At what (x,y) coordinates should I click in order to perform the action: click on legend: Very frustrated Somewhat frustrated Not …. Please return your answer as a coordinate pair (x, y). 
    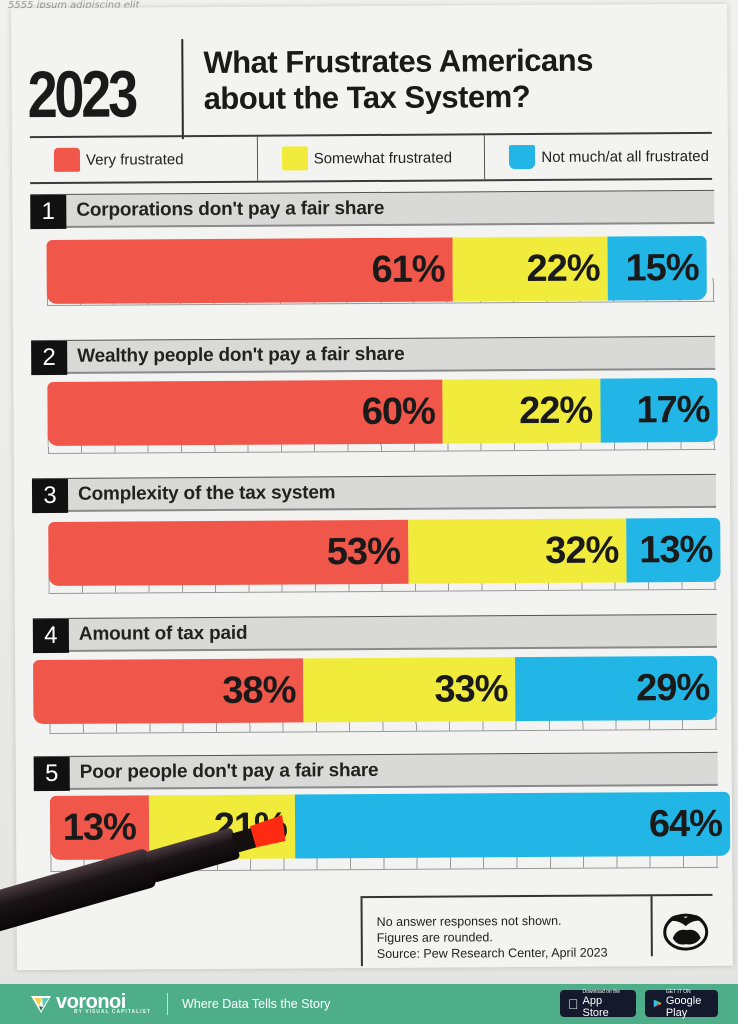
    Looking at the image, I should click on (371, 158).